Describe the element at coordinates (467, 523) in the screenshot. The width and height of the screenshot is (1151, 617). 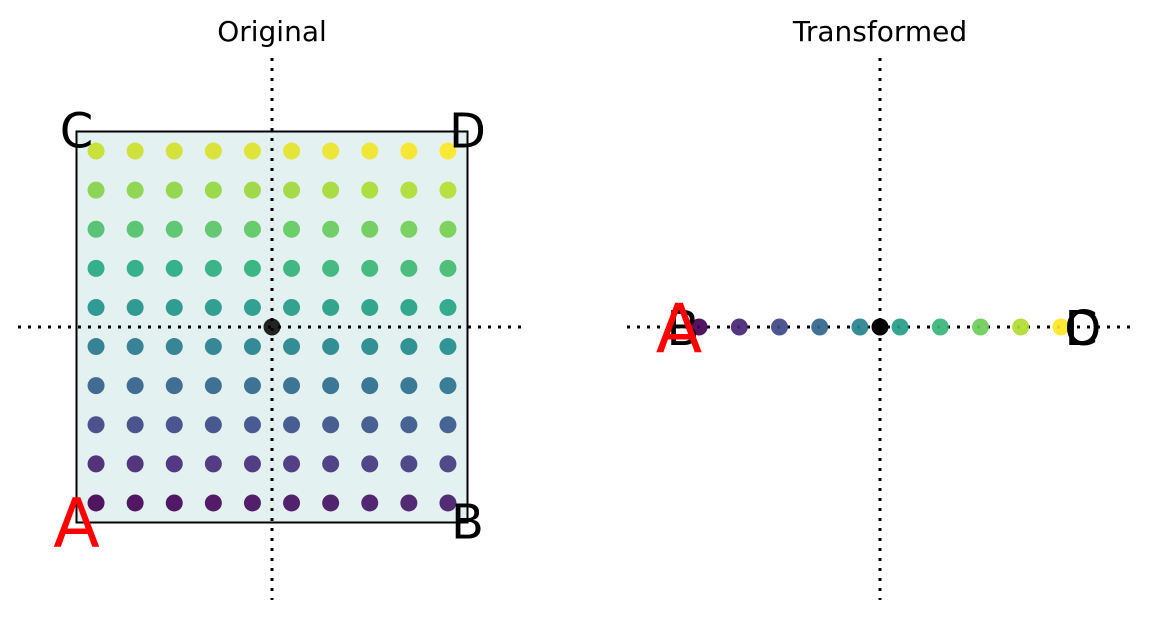
I see `original-corner-b-label: B` at that location.